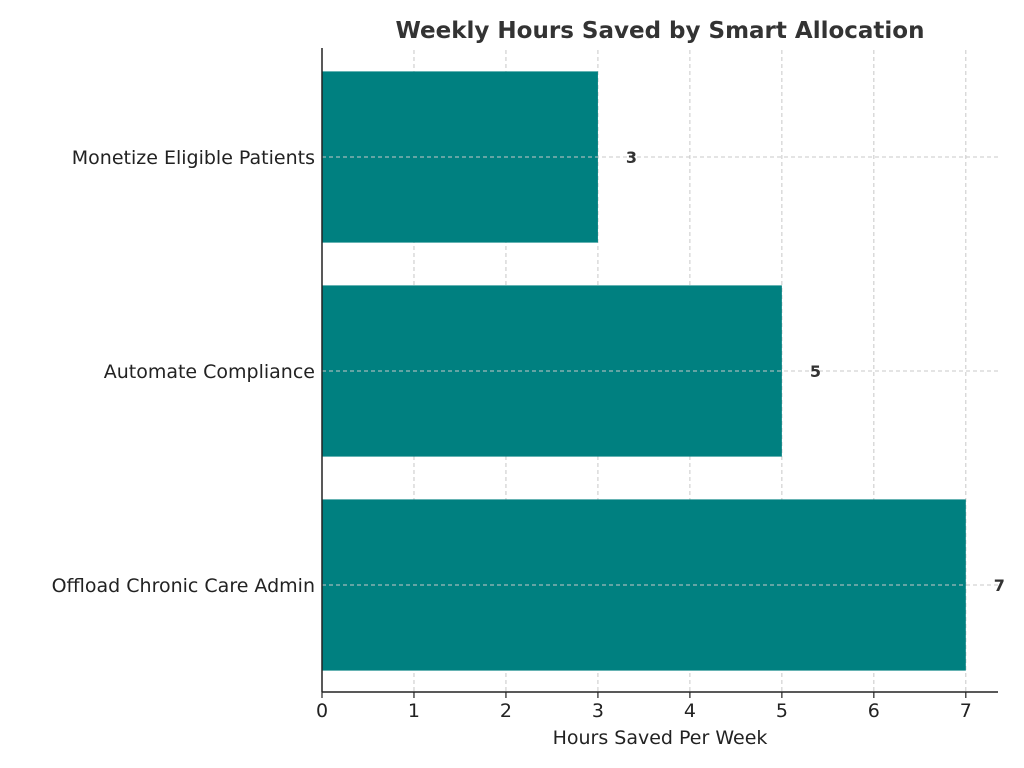 This screenshot has width=1024, height=768. Describe the element at coordinates (631, 157) in the screenshot. I see `data-label: 3` at that location.